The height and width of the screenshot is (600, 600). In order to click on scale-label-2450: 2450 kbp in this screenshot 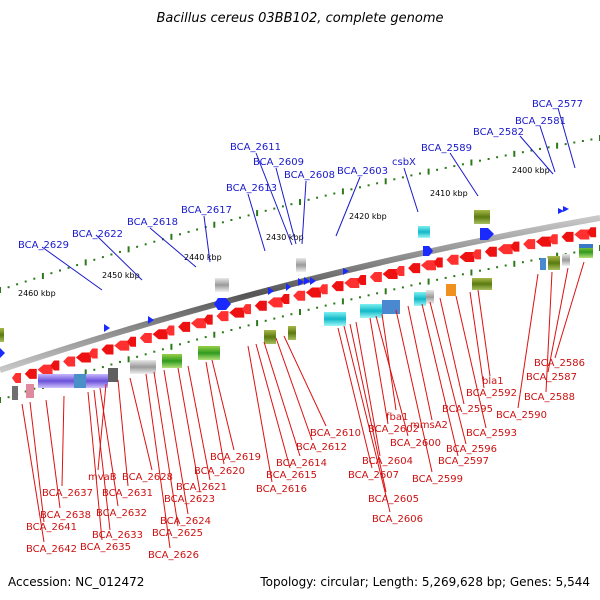, I will do `click(121, 275)`.